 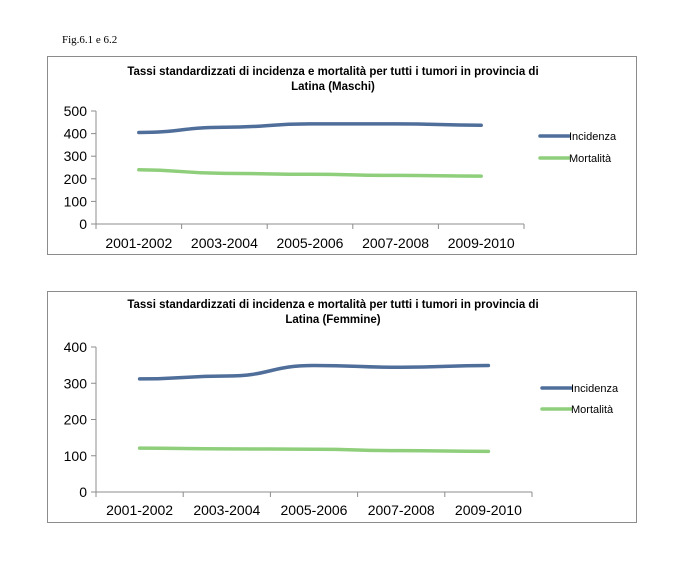 I want to click on maschi-y-tick-label: 200, so click(x=76, y=179).